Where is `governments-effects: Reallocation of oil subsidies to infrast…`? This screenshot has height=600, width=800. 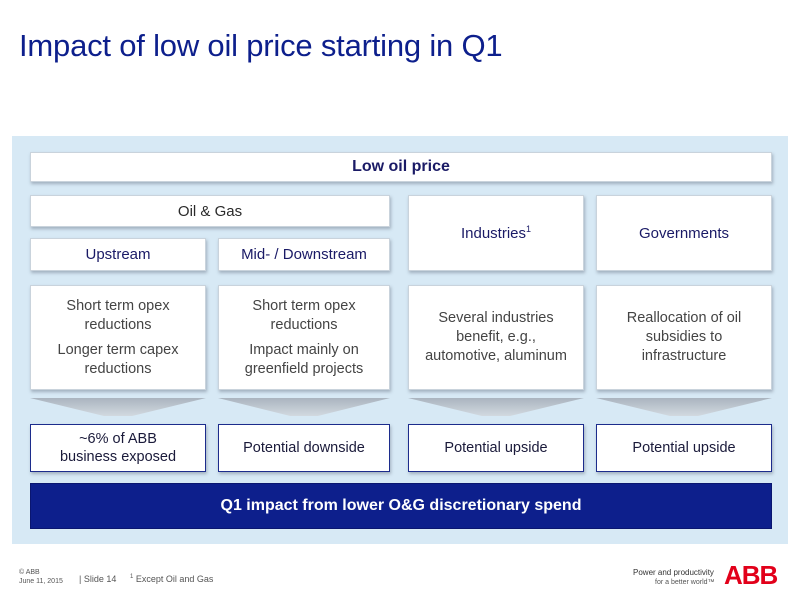 governments-effects: Reallocation of oil subsidies to infrast… is located at coordinates (684, 337).